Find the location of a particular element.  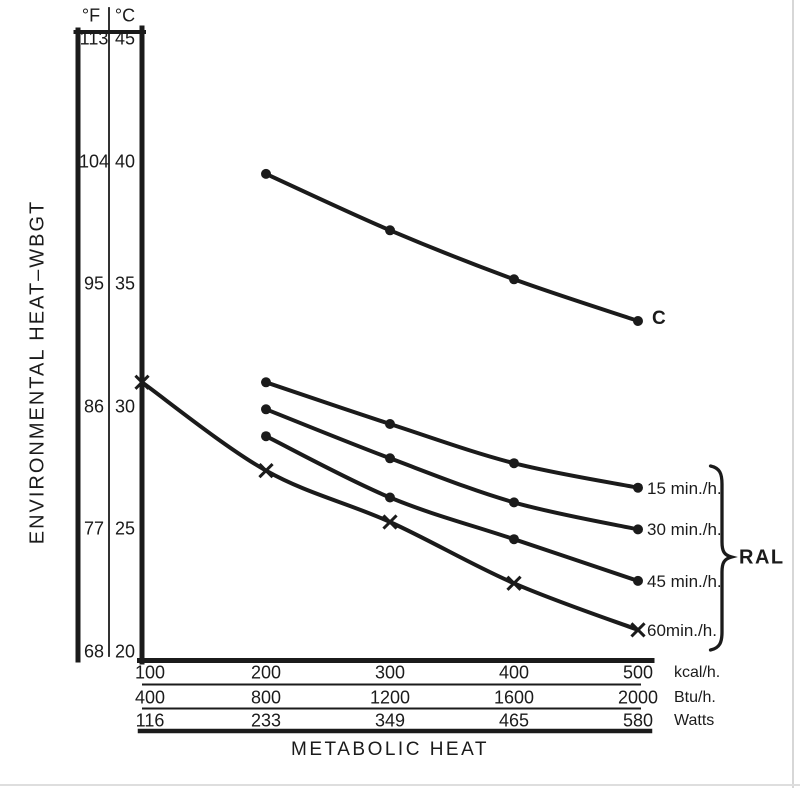

xtick-kcalh-100: 100 is located at coordinates (150, 672).